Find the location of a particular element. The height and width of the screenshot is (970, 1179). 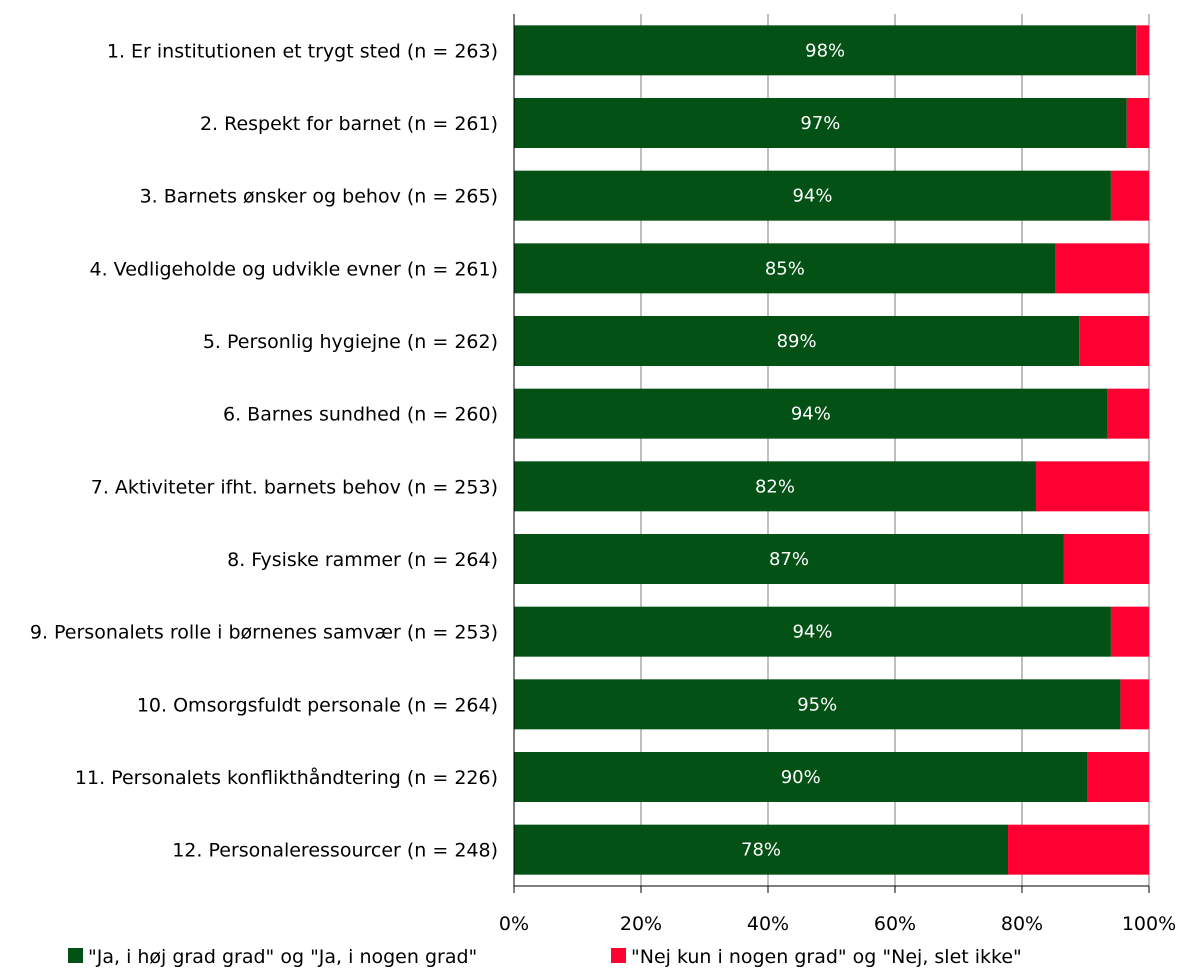

x-tick-label: 0% is located at coordinates (514, 924).